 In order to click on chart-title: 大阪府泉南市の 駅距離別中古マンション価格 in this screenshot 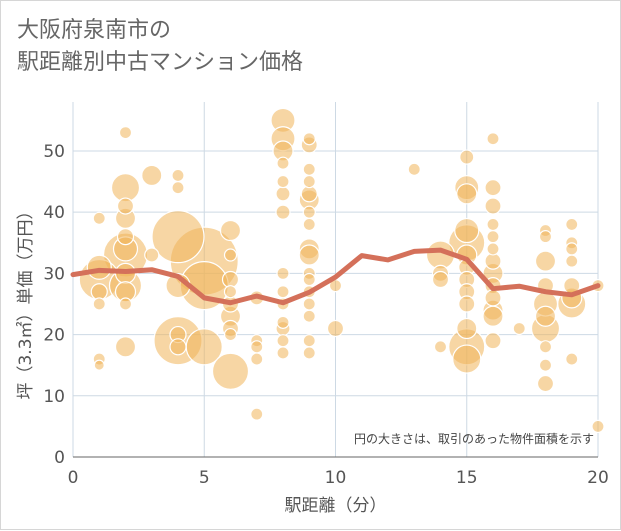, I will do `click(160, 47)`.